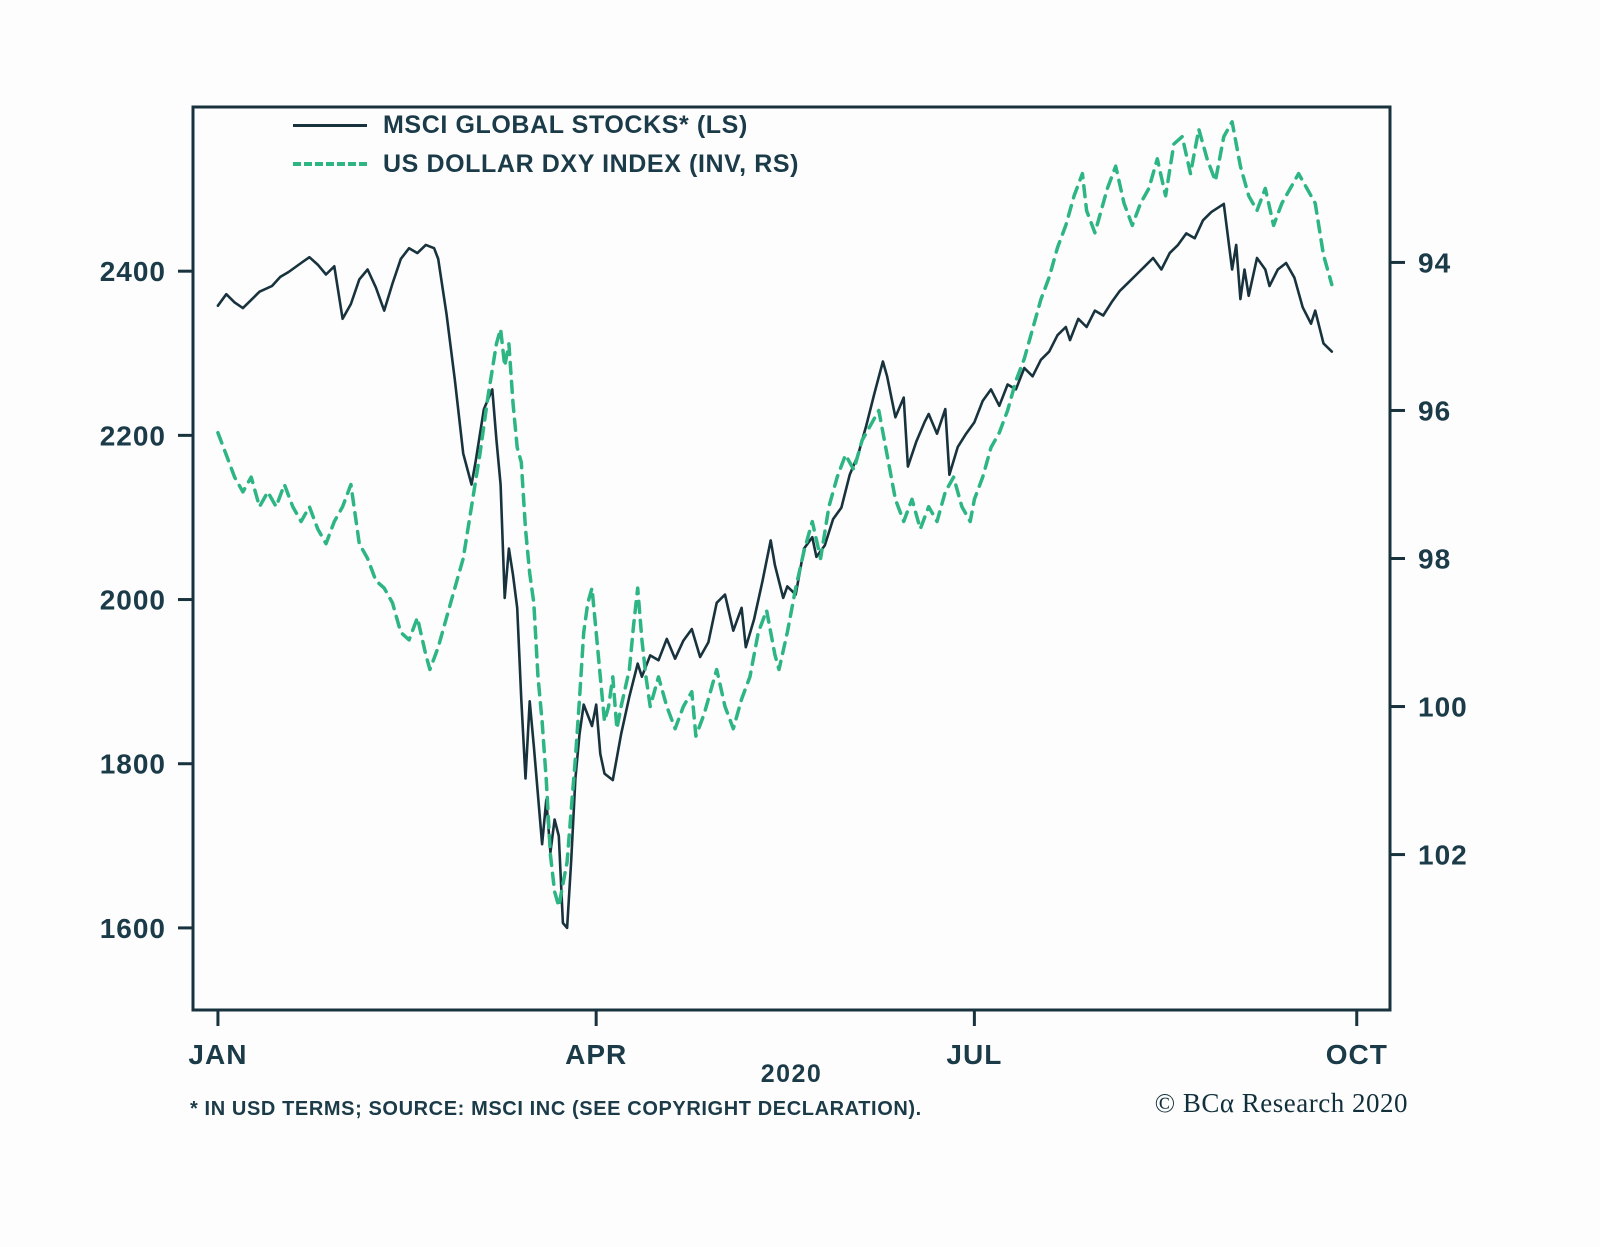 The height and width of the screenshot is (1247, 1600). What do you see at coordinates (791, 1074) in the screenshot?
I see `x-axis-title: 2020` at bounding box center [791, 1074].